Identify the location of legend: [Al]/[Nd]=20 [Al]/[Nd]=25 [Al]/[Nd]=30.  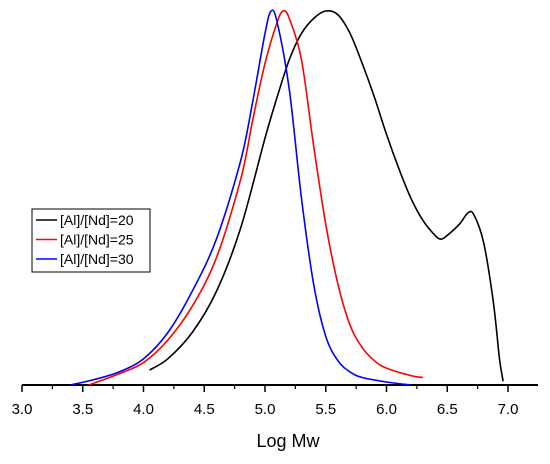
(91, 240).